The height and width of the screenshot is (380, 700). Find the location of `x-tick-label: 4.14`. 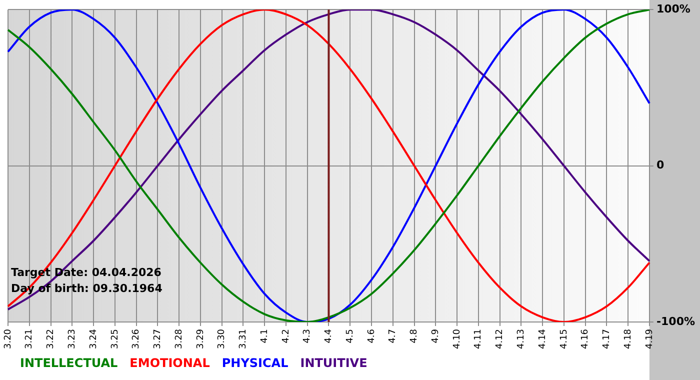

x-tick-label: 4.14 is located at coordinates (543, 339).